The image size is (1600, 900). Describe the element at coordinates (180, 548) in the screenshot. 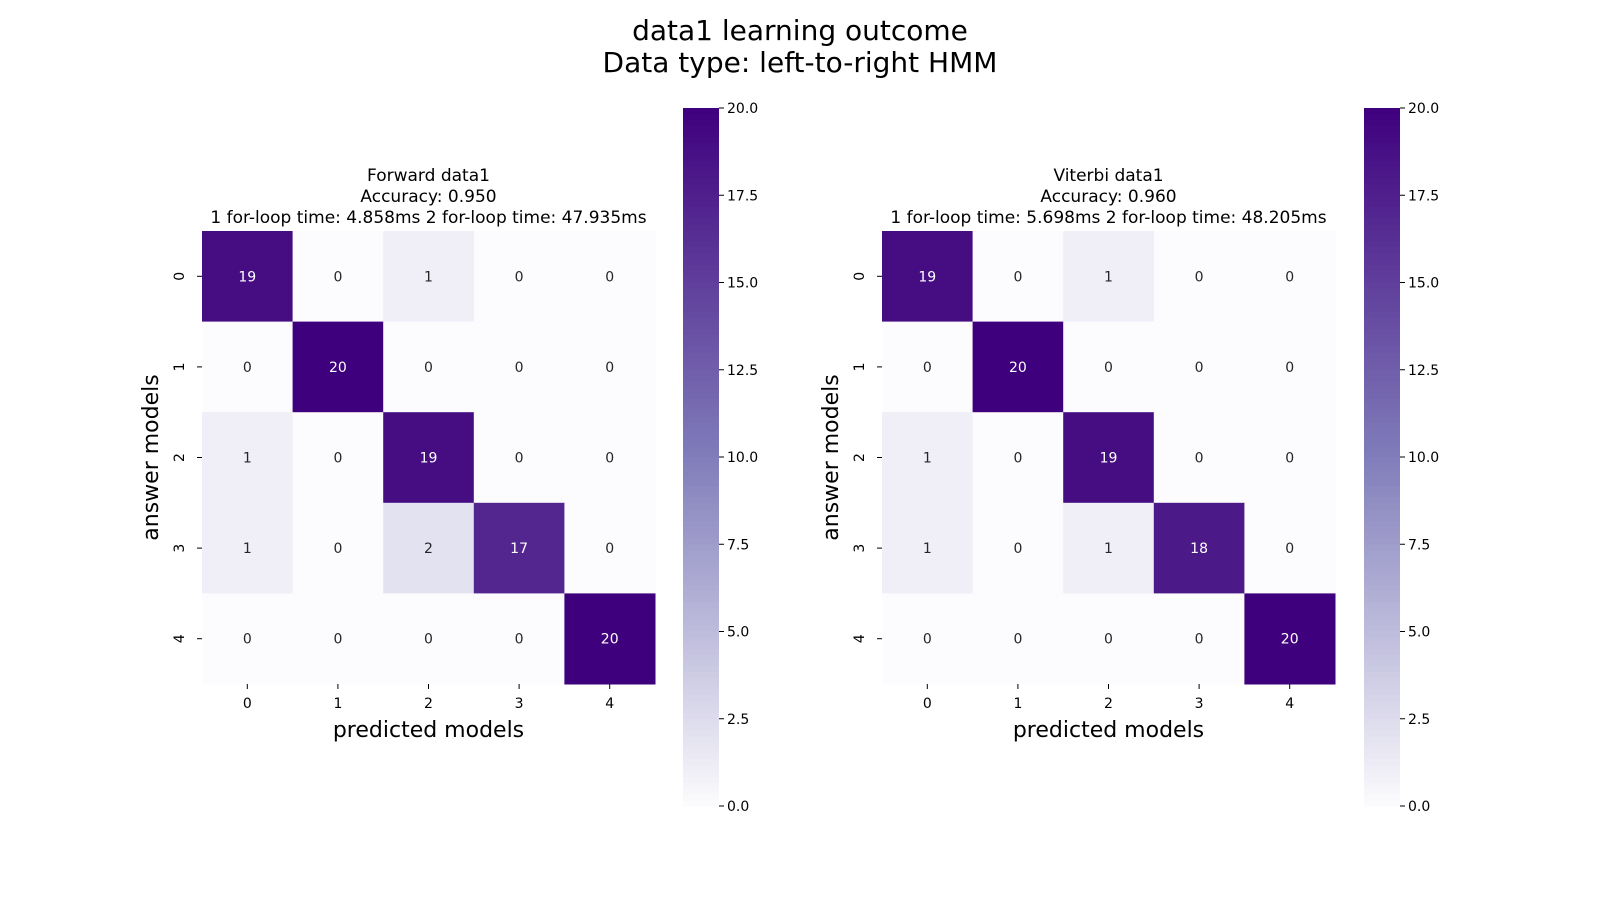

I see `y-tick-label: 3` at that location.